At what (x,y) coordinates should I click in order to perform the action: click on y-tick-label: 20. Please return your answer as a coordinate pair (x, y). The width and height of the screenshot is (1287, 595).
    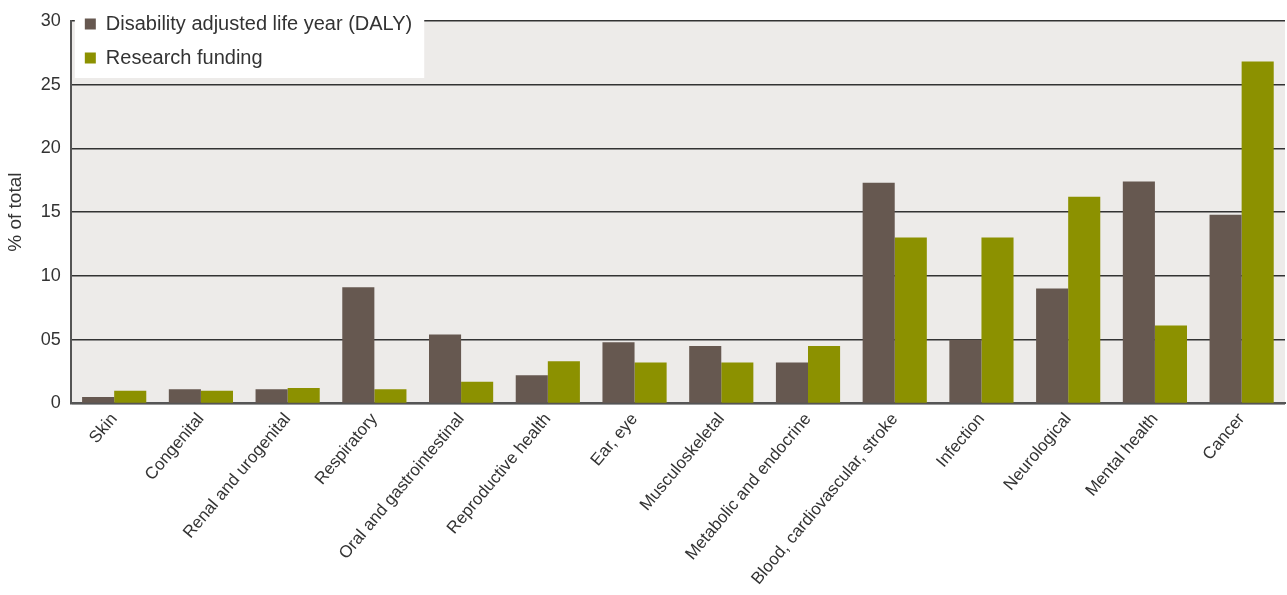
    Looking at the image, I should click on (50, 147).